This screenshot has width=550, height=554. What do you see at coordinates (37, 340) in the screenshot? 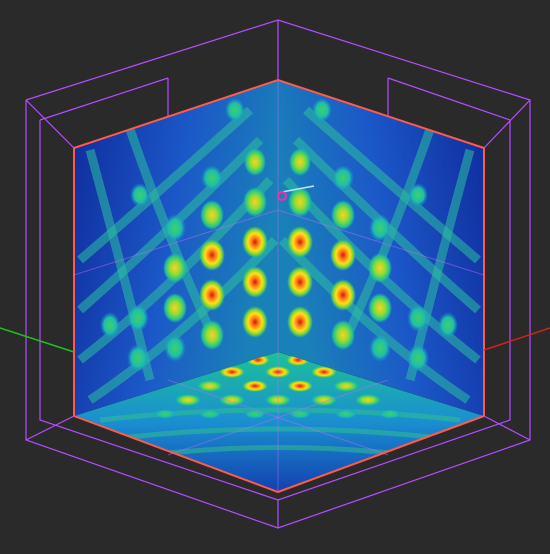
I see `y-axis-line` at bounding box center [37, 340].